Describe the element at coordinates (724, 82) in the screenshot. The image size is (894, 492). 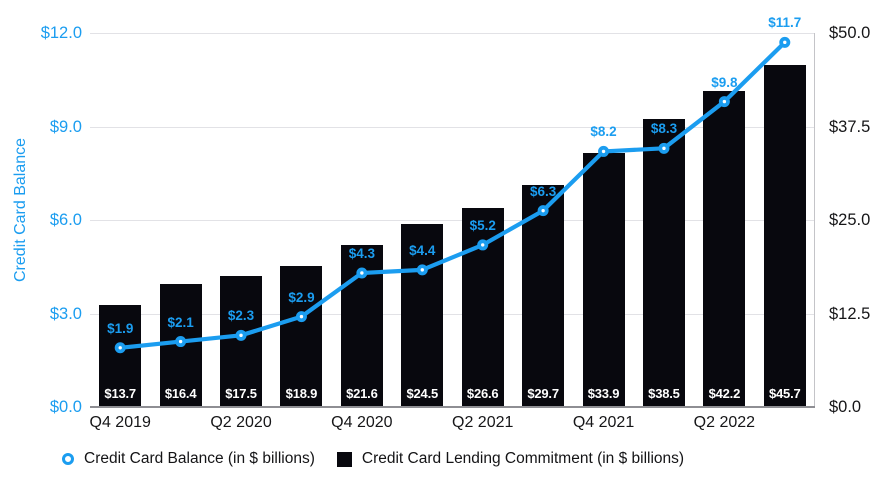
I see `line-point-label: $9.8` at that location.